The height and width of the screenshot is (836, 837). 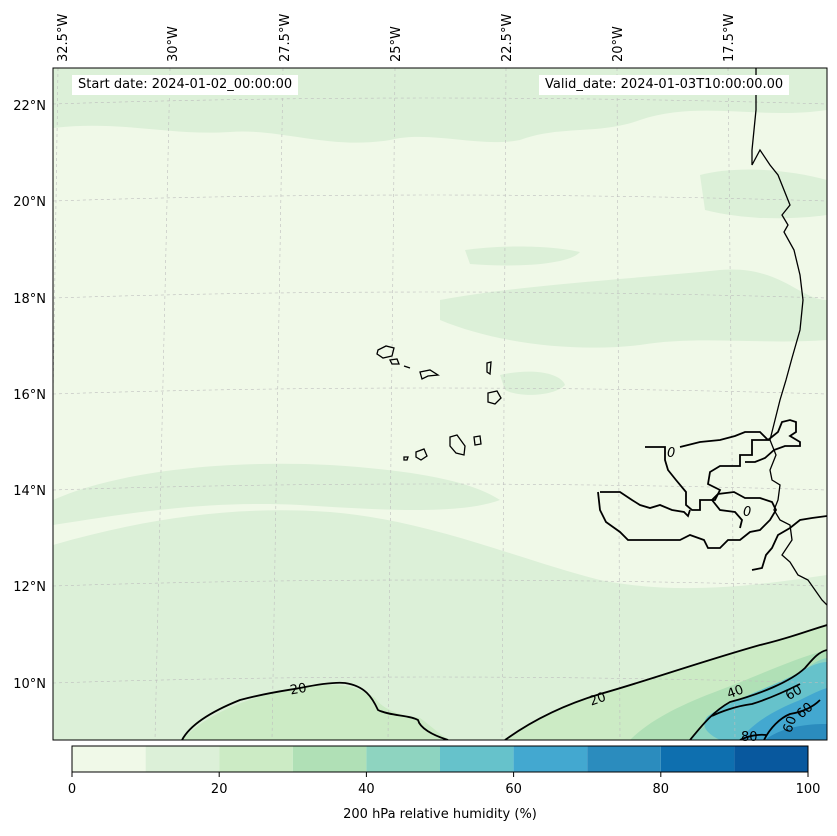 What do you see at coordinates (396, 44) in the screenshot?
I see `longitude-label: 25°W` at bounding box center [396, 44].